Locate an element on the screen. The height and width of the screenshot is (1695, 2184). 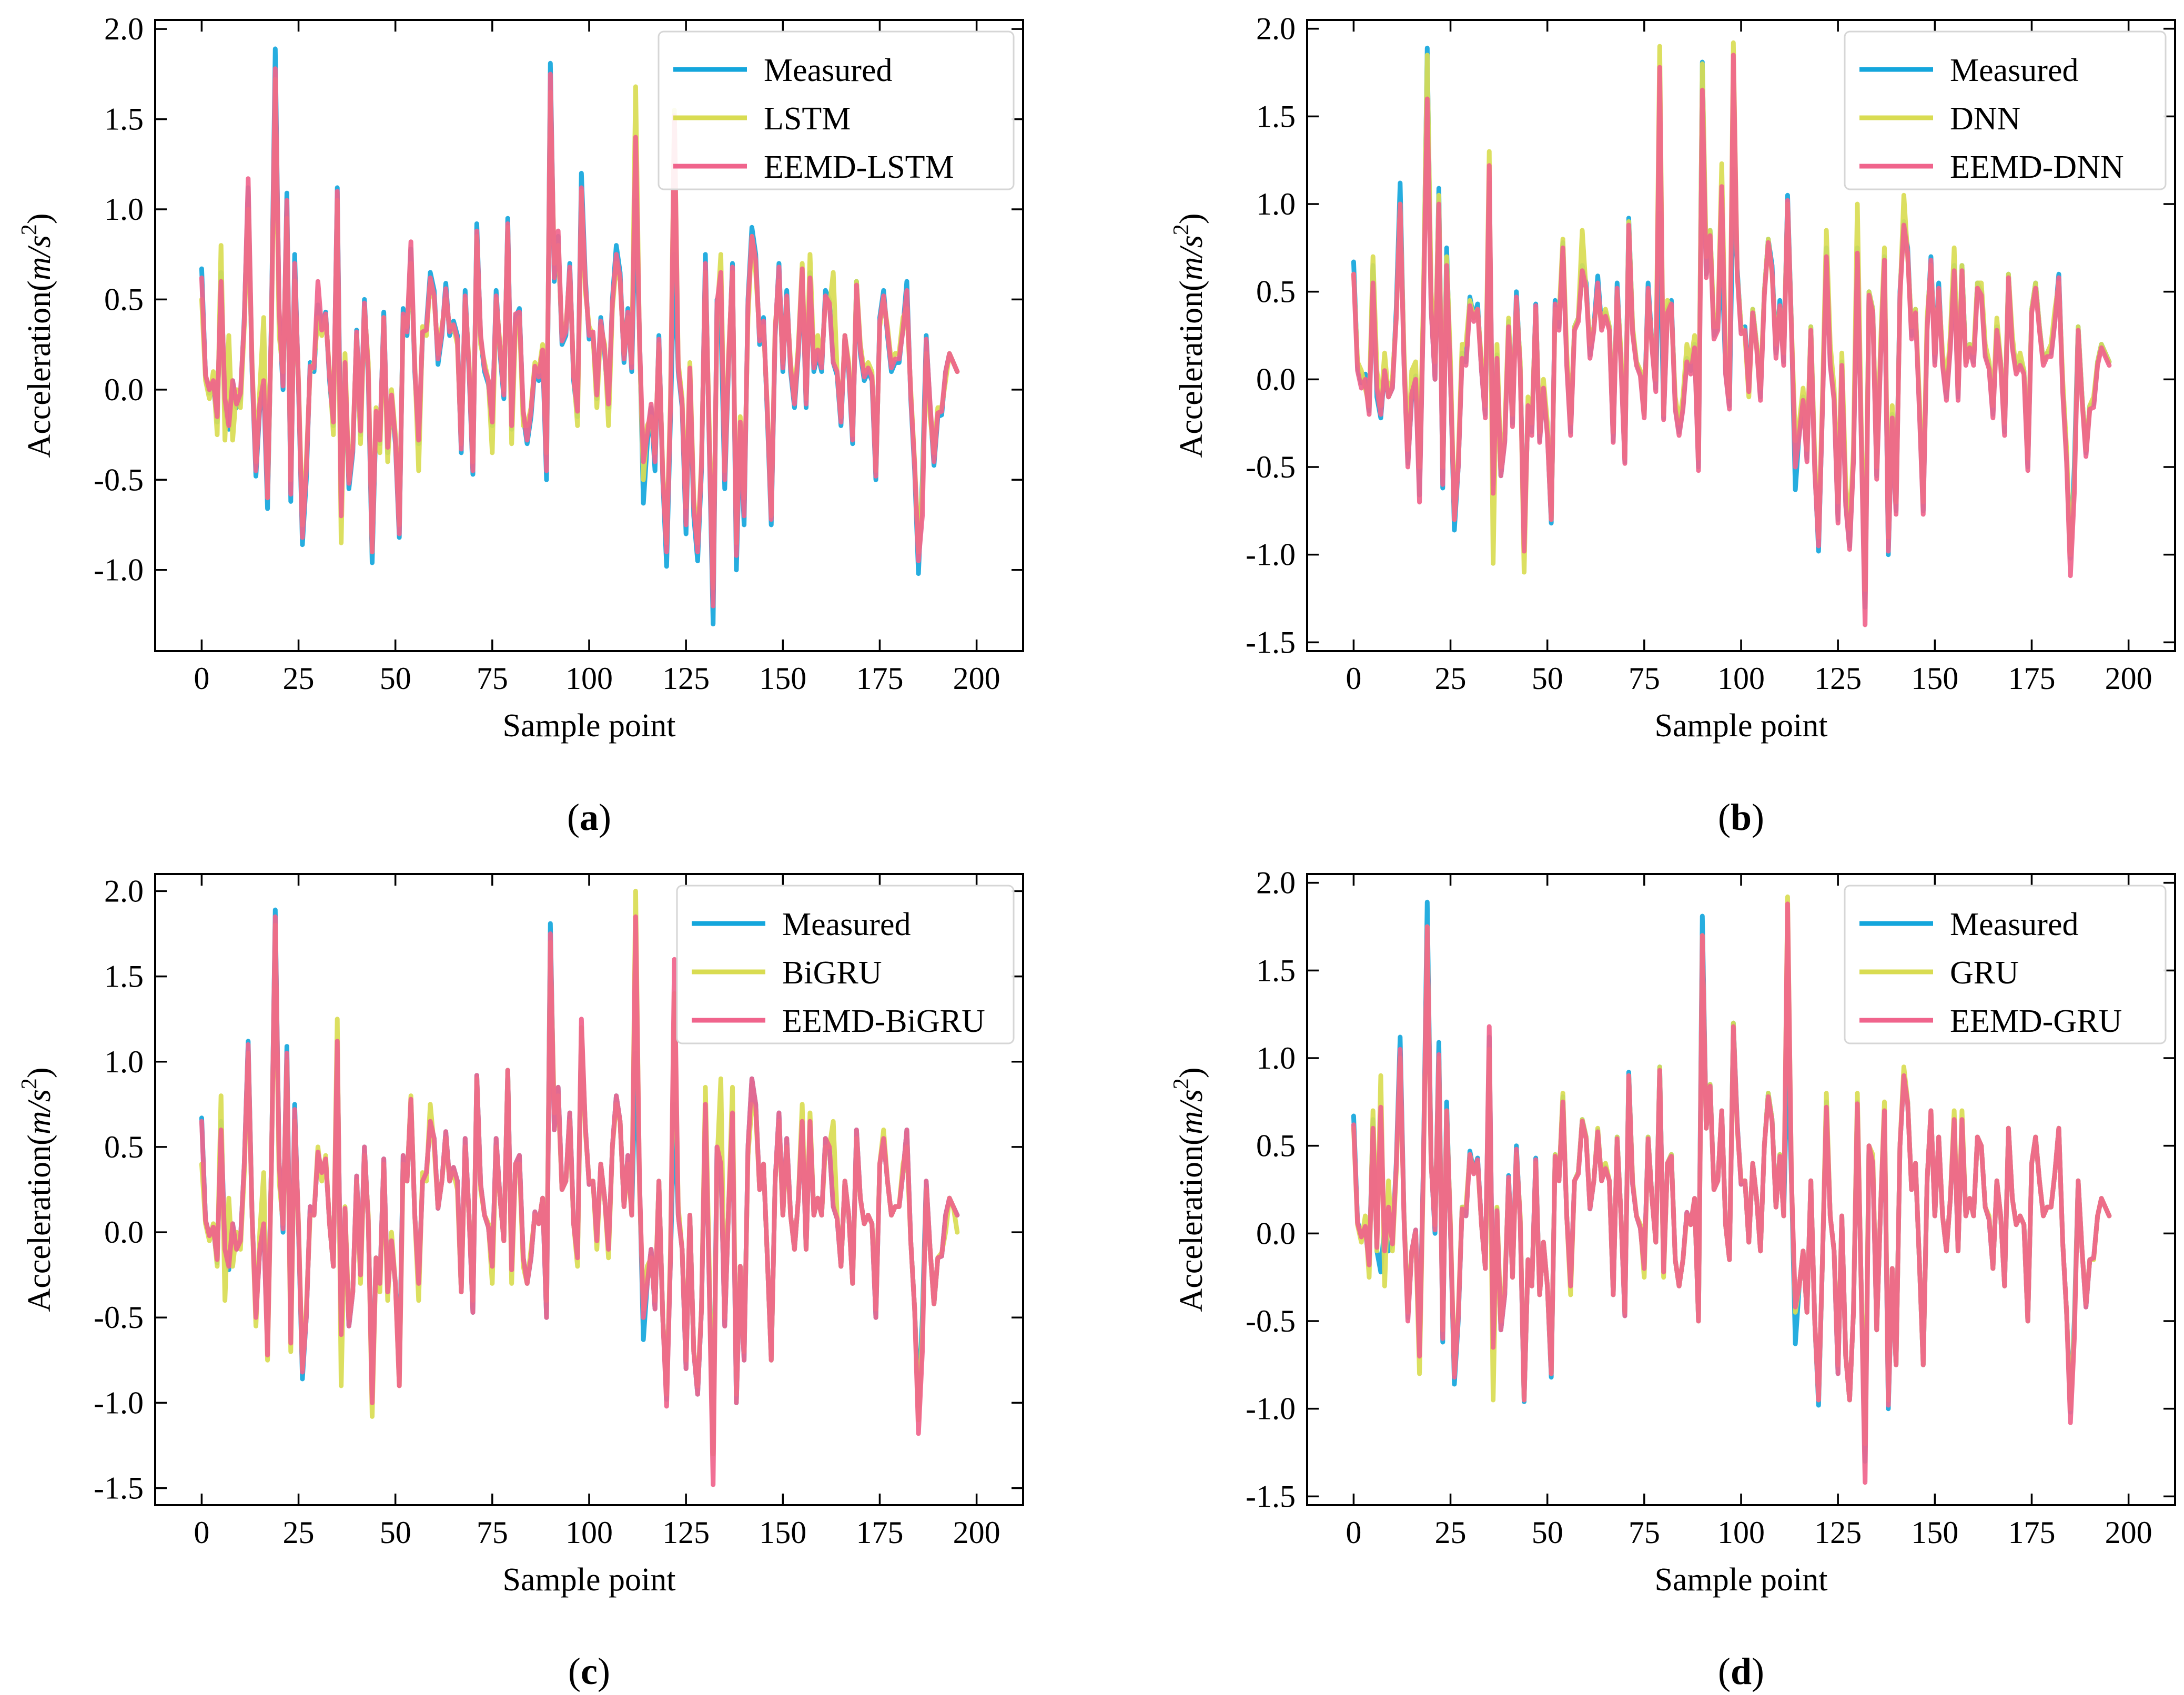
y-tick-label-c-5: 1.0 is located at coordinates (124, 1061).